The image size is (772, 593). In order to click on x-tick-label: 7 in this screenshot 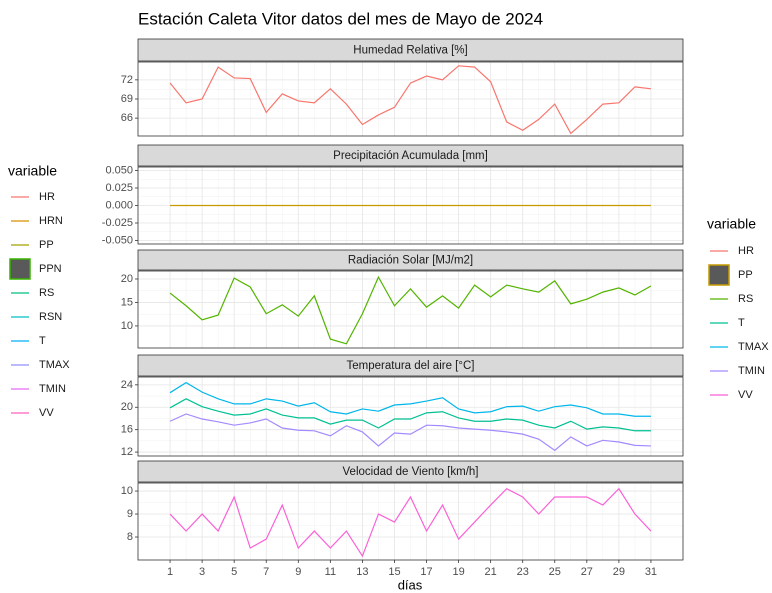, I will do `click(266, 572)`.